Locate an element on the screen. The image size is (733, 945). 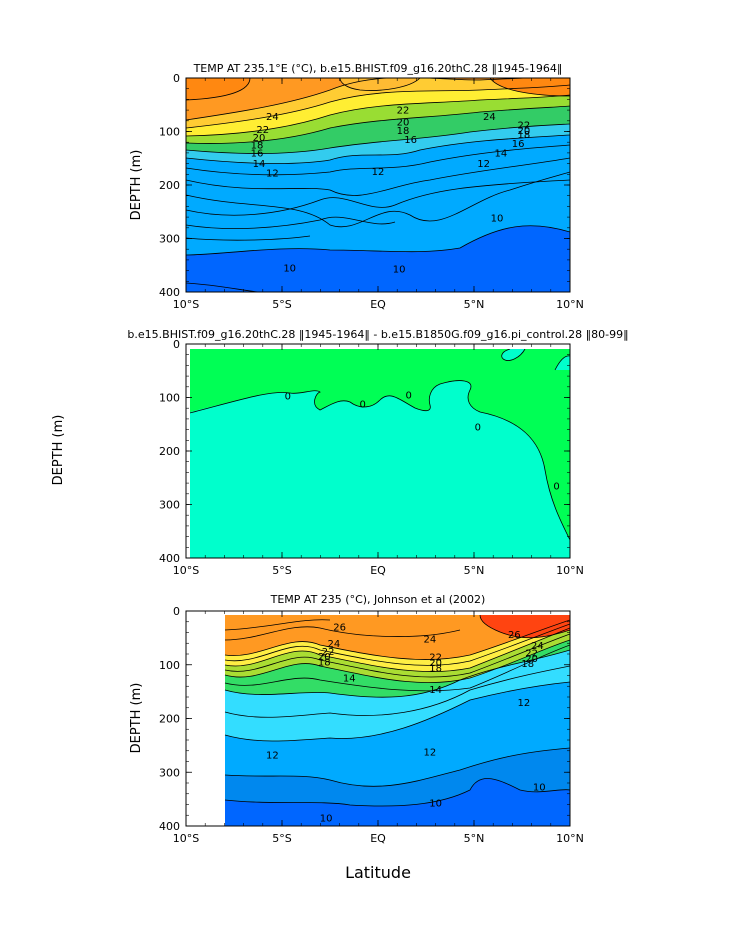
panel-3-field is located at coordinates (378, 718).